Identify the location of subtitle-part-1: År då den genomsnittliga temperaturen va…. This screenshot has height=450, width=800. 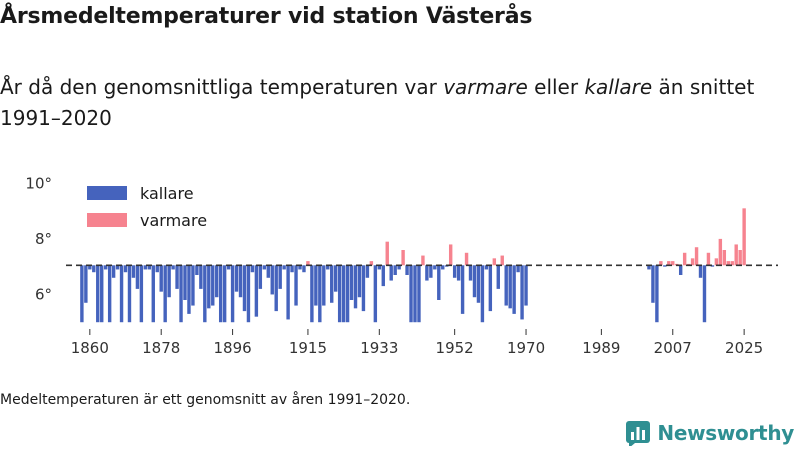
(222, 87).